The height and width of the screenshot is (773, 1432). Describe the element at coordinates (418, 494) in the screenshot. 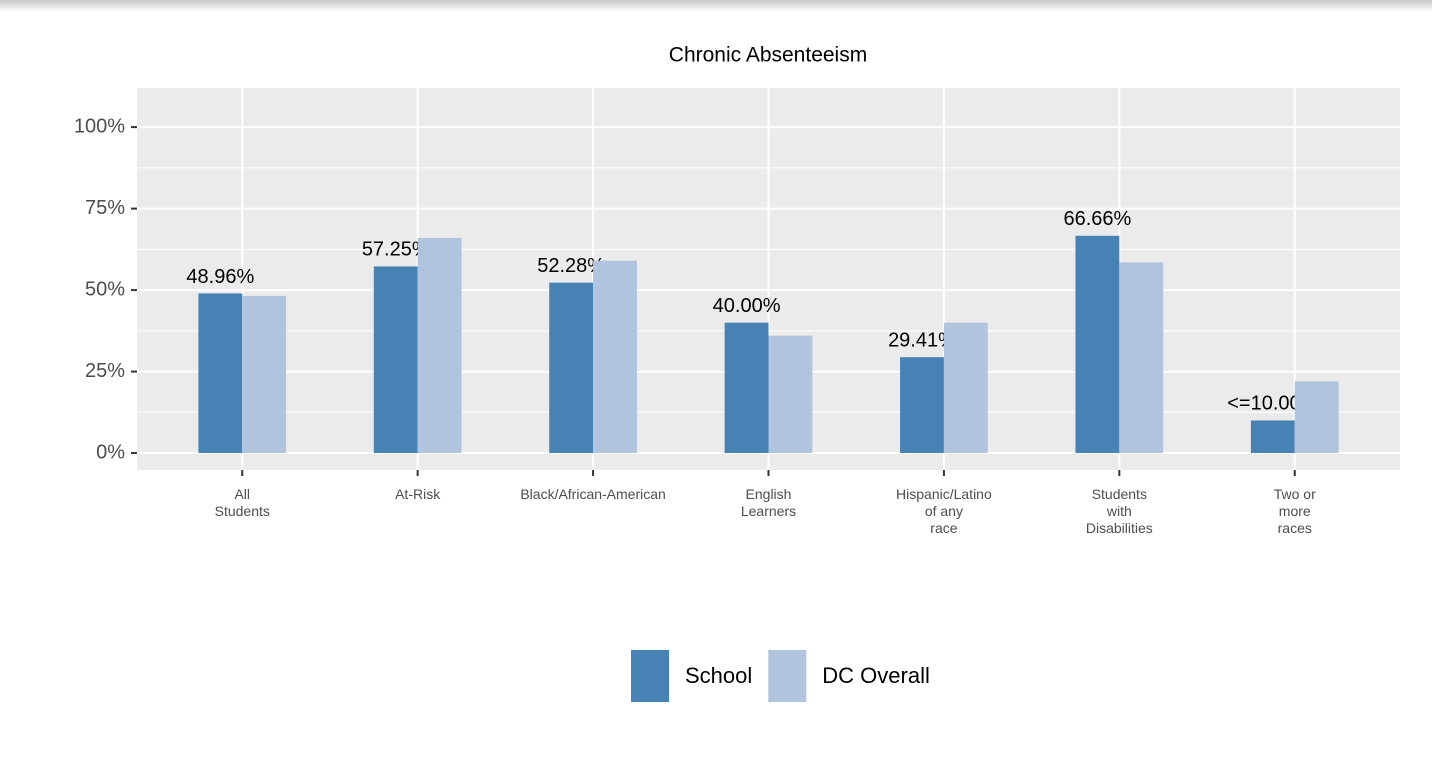

I see `x-tick-label: At-Risk` at that location.